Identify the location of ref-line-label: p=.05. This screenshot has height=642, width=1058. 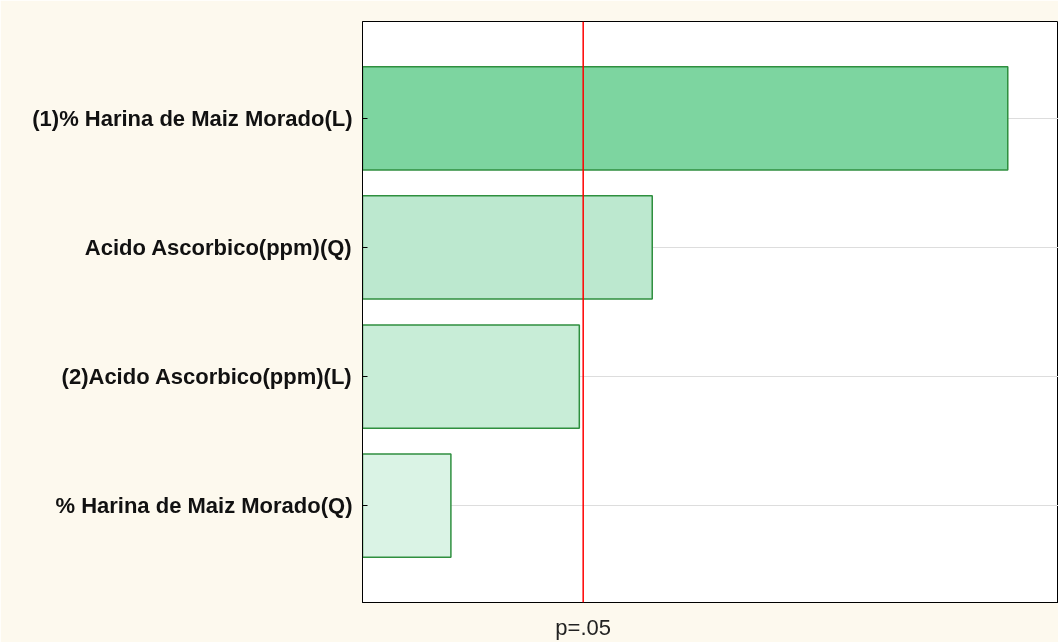
(583, 627).